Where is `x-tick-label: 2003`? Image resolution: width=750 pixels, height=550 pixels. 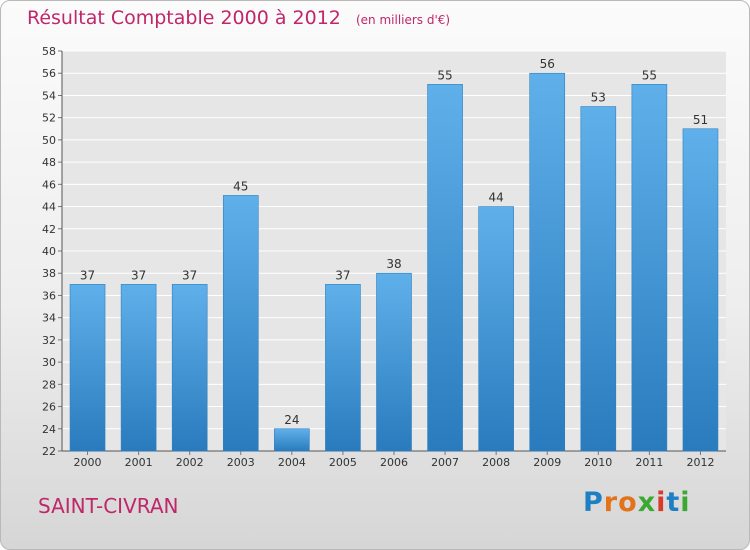
x-tick-label: 2003 is located at coordinates (241, 462).